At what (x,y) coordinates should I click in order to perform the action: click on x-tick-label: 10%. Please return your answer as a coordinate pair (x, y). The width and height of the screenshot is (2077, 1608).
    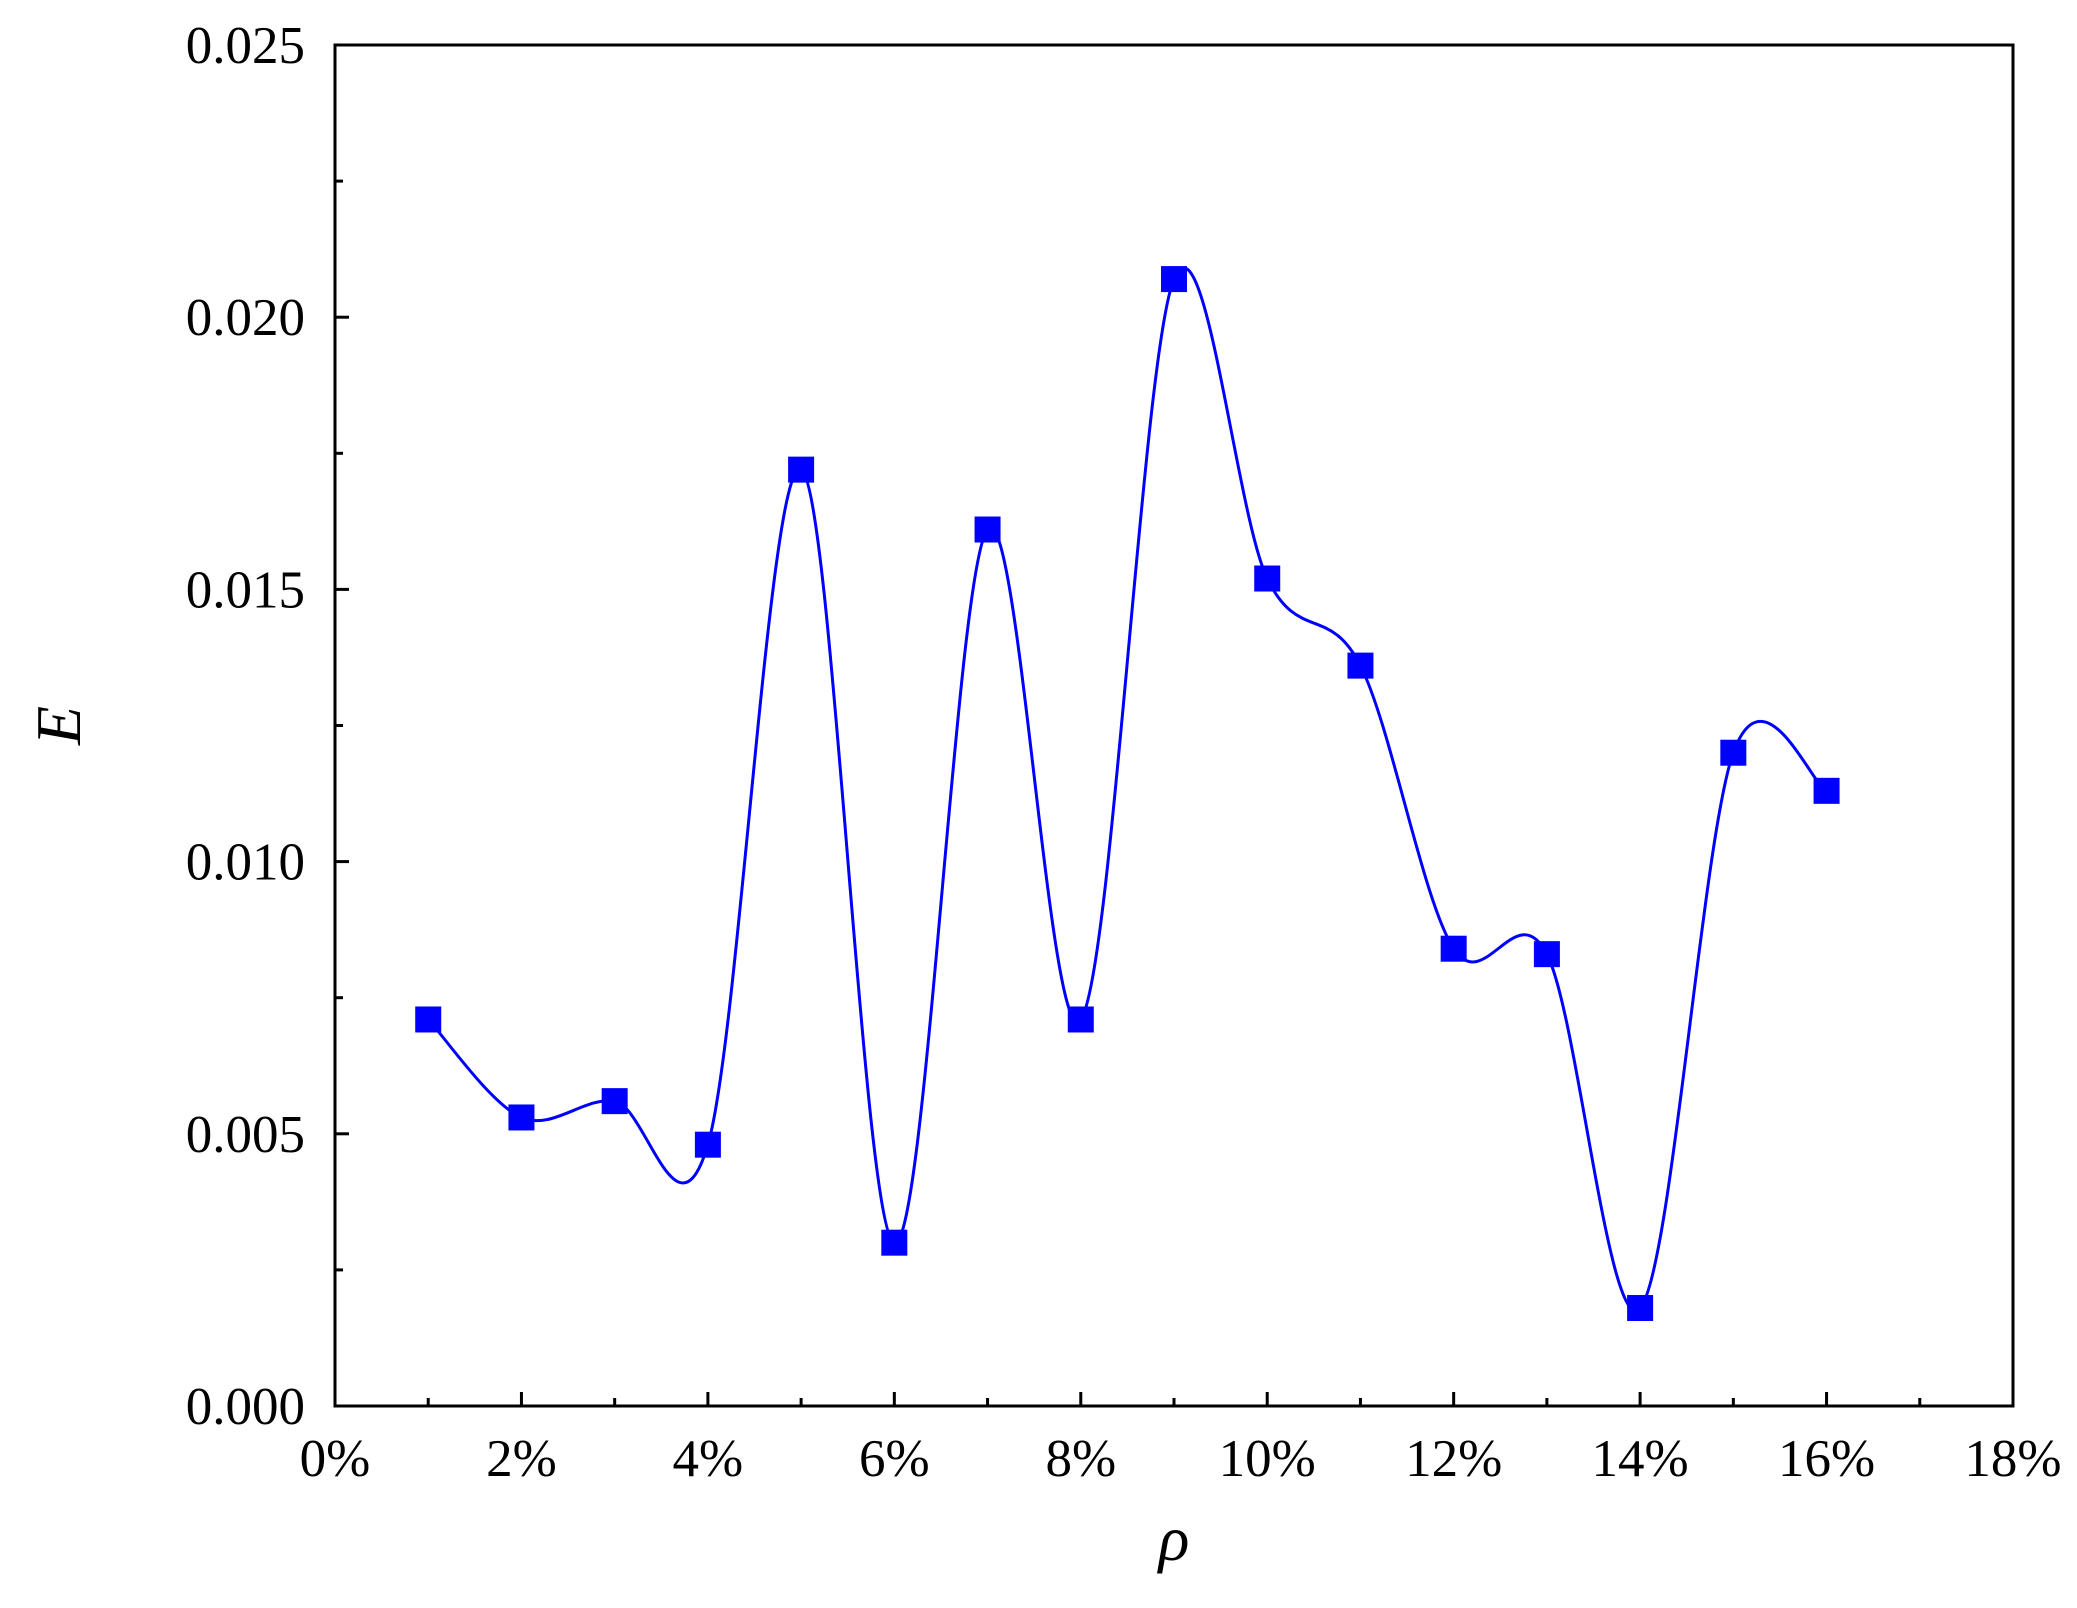
    Looking at the image, I should click on (1267, 1459).